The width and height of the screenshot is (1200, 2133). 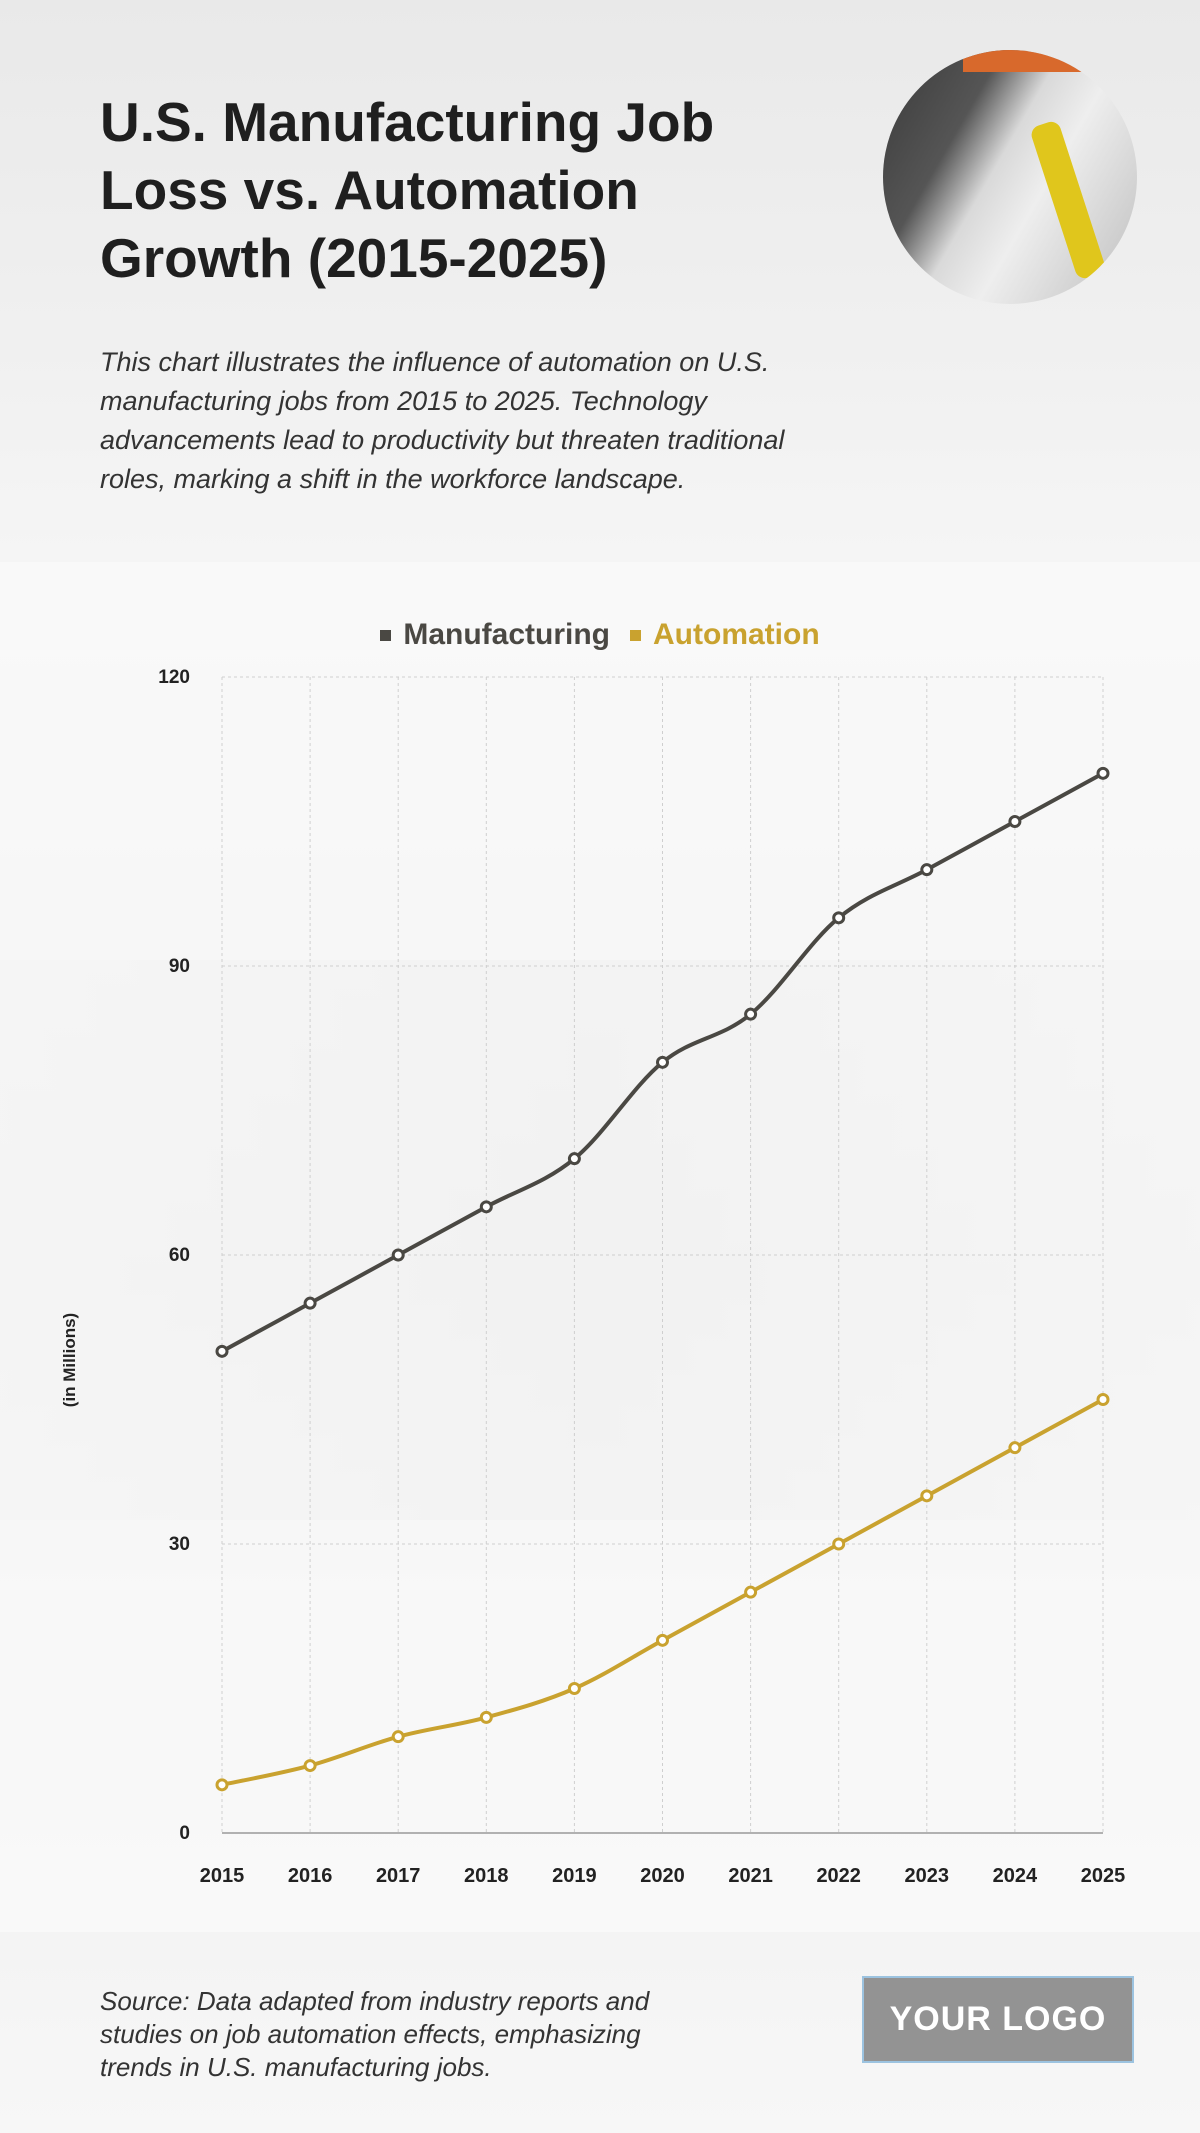 I want to click on legend-item-manufacturing: Manufacturing, so click(x=495, y=635).